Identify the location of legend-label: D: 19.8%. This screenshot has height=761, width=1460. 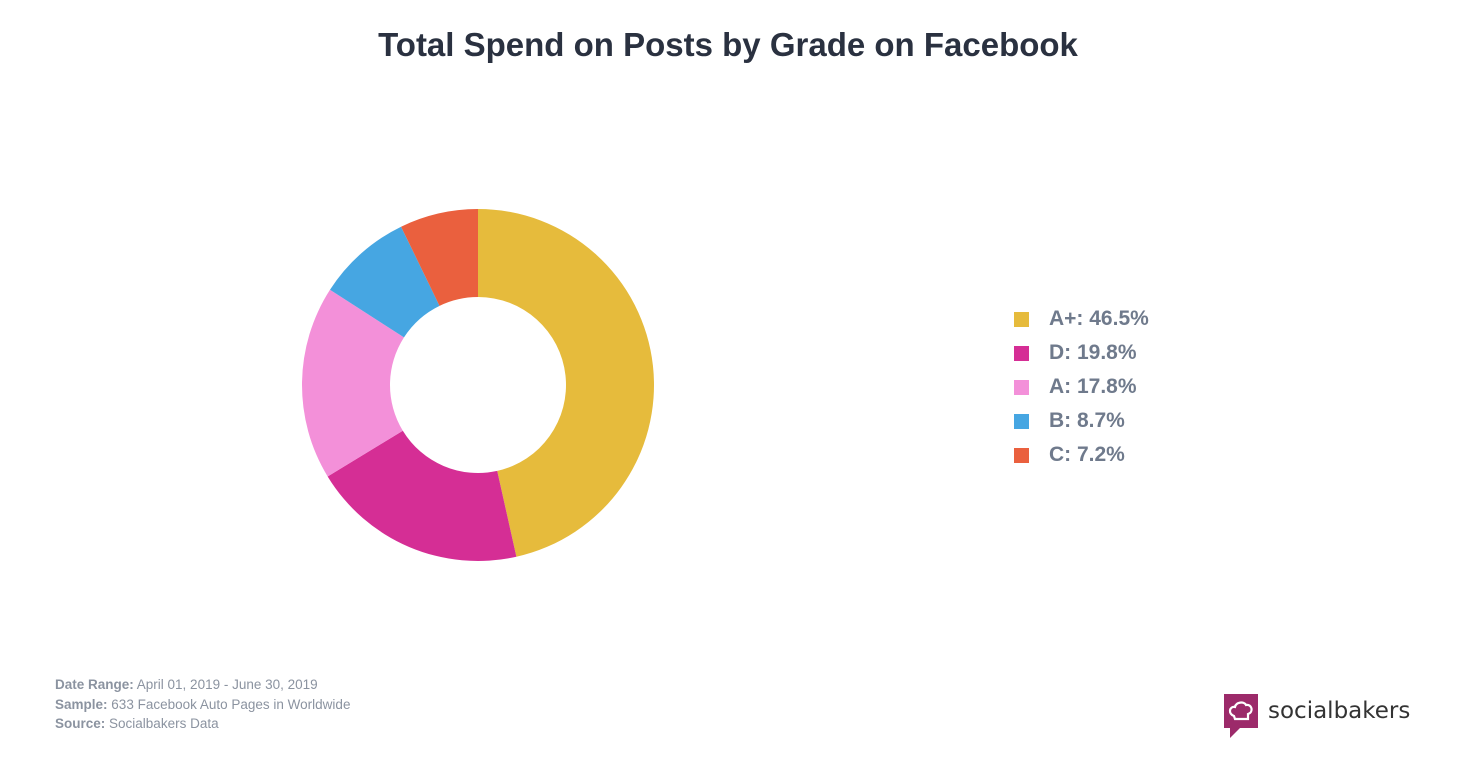
(1093, 352).